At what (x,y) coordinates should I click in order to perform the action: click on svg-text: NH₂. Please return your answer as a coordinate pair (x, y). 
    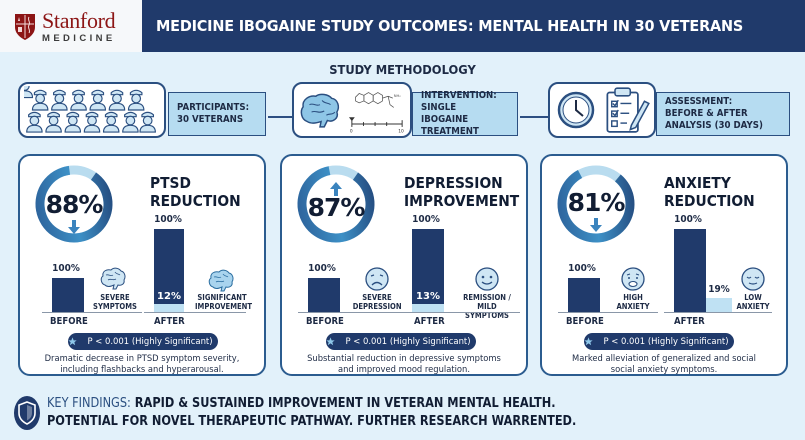
    Looking at the image, I should click on (398, 96).